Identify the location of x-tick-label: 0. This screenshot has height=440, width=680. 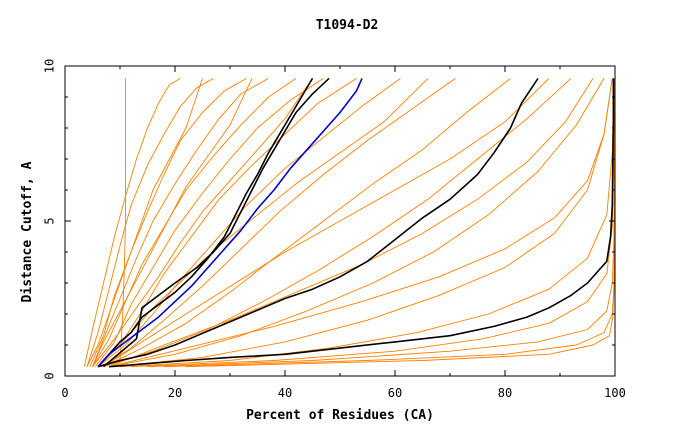
(64, 393).